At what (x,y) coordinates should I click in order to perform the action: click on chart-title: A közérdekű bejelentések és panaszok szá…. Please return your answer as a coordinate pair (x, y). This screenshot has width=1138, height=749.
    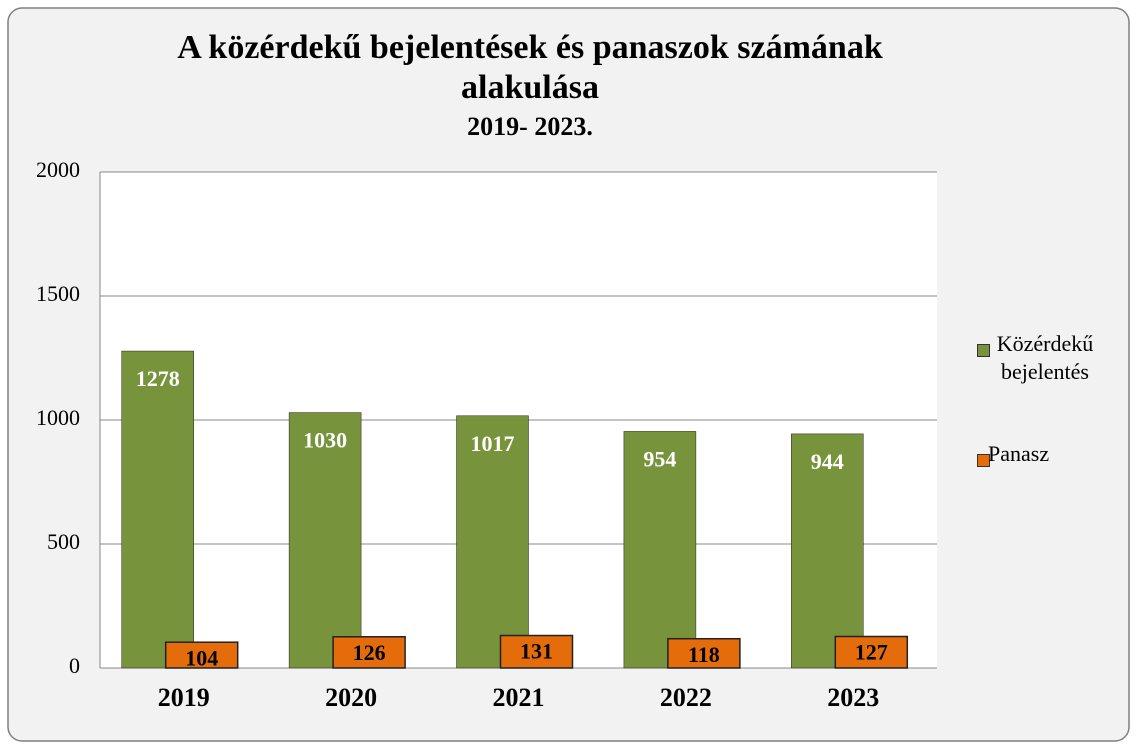
    Looking at the image, I should click on (530, 67).